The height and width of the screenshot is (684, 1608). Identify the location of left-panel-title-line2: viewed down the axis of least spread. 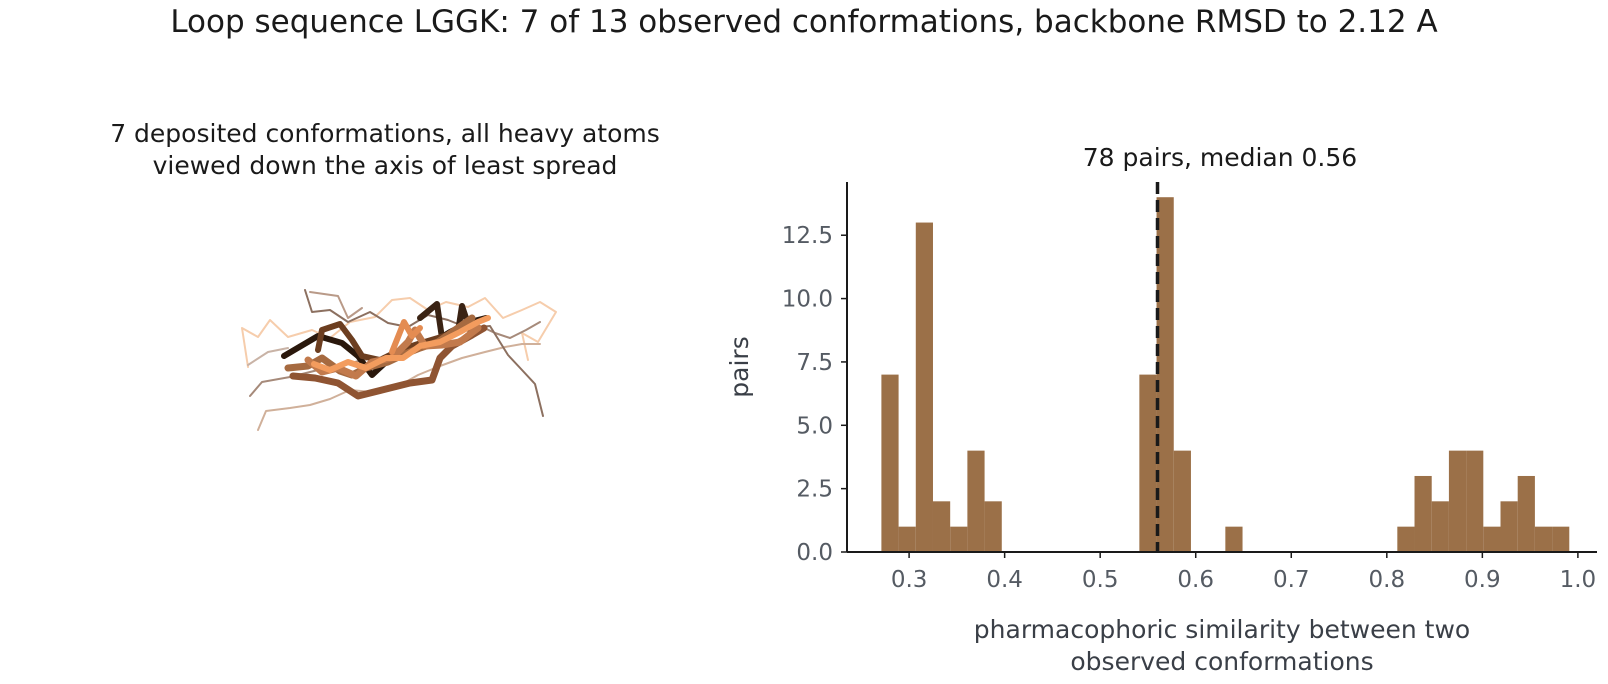
(385, 165).